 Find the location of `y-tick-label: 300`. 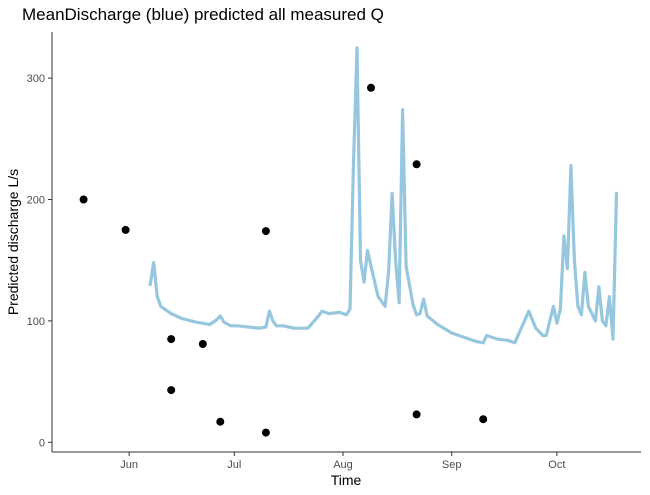

y-tick-label: 300 is located at coordinates (36, 79).